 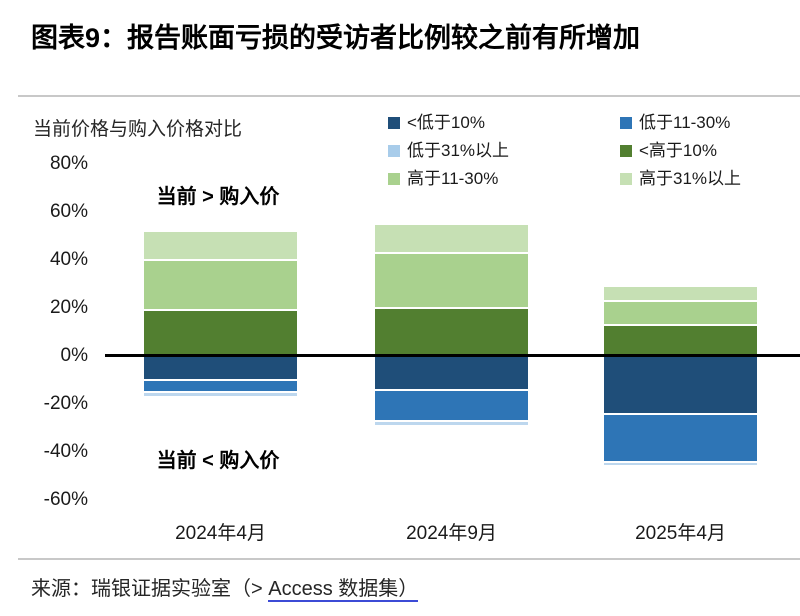 I want to click on zero-axis-line, so click(x=452, y=355).